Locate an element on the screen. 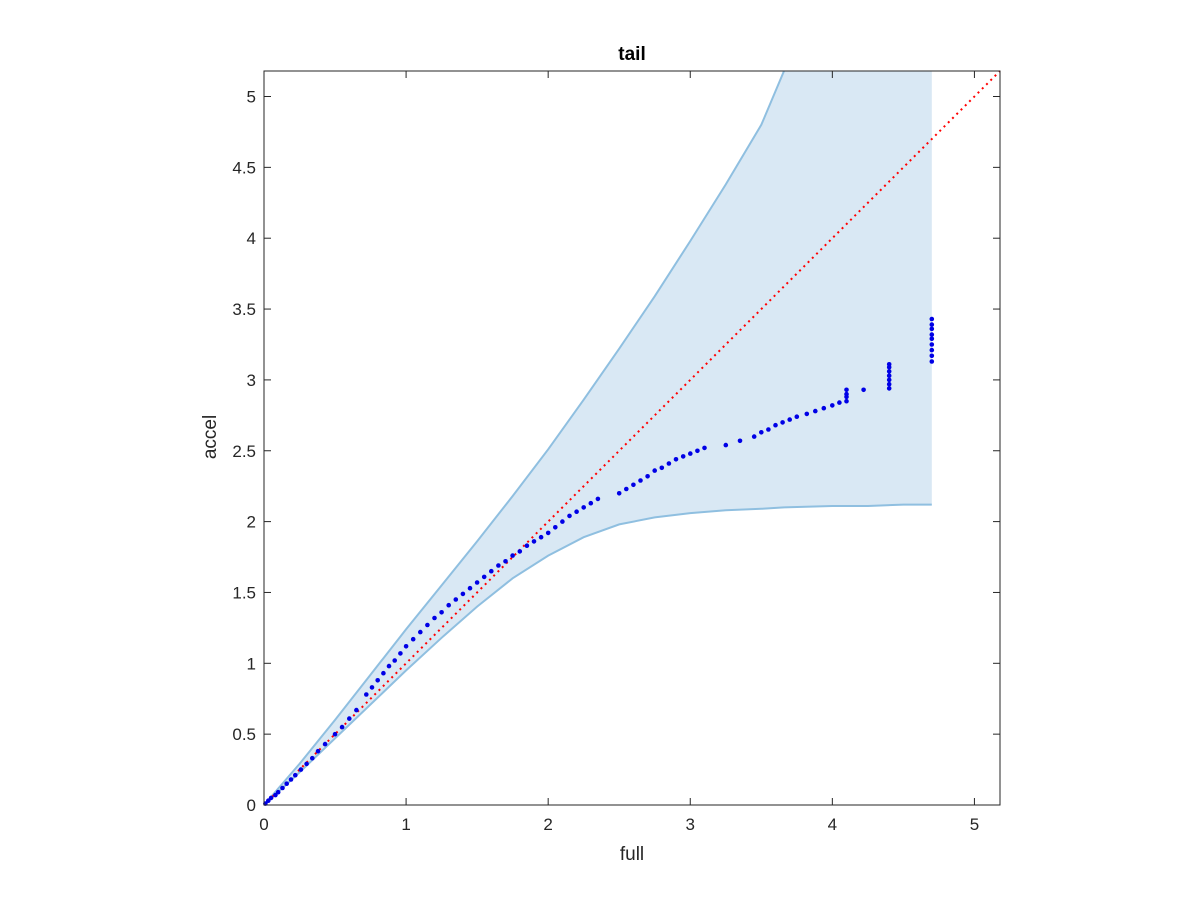 The width and height of the screenshot is (1200, 900). x-tick-label: 0 is located at coordinates (263, 824).